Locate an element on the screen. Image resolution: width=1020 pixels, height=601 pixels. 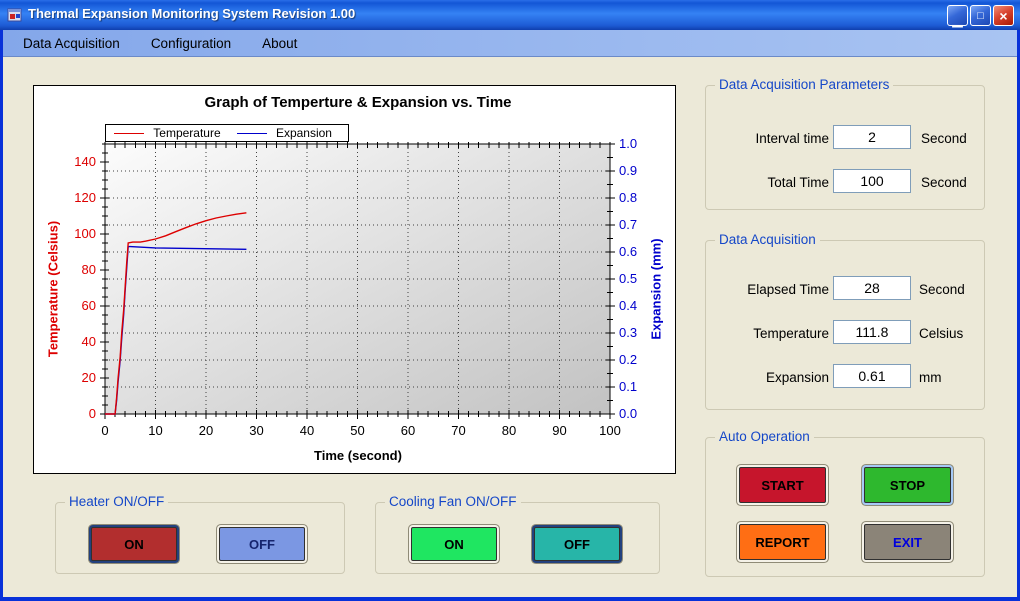
app-icon is located at coordinates (14, 15).